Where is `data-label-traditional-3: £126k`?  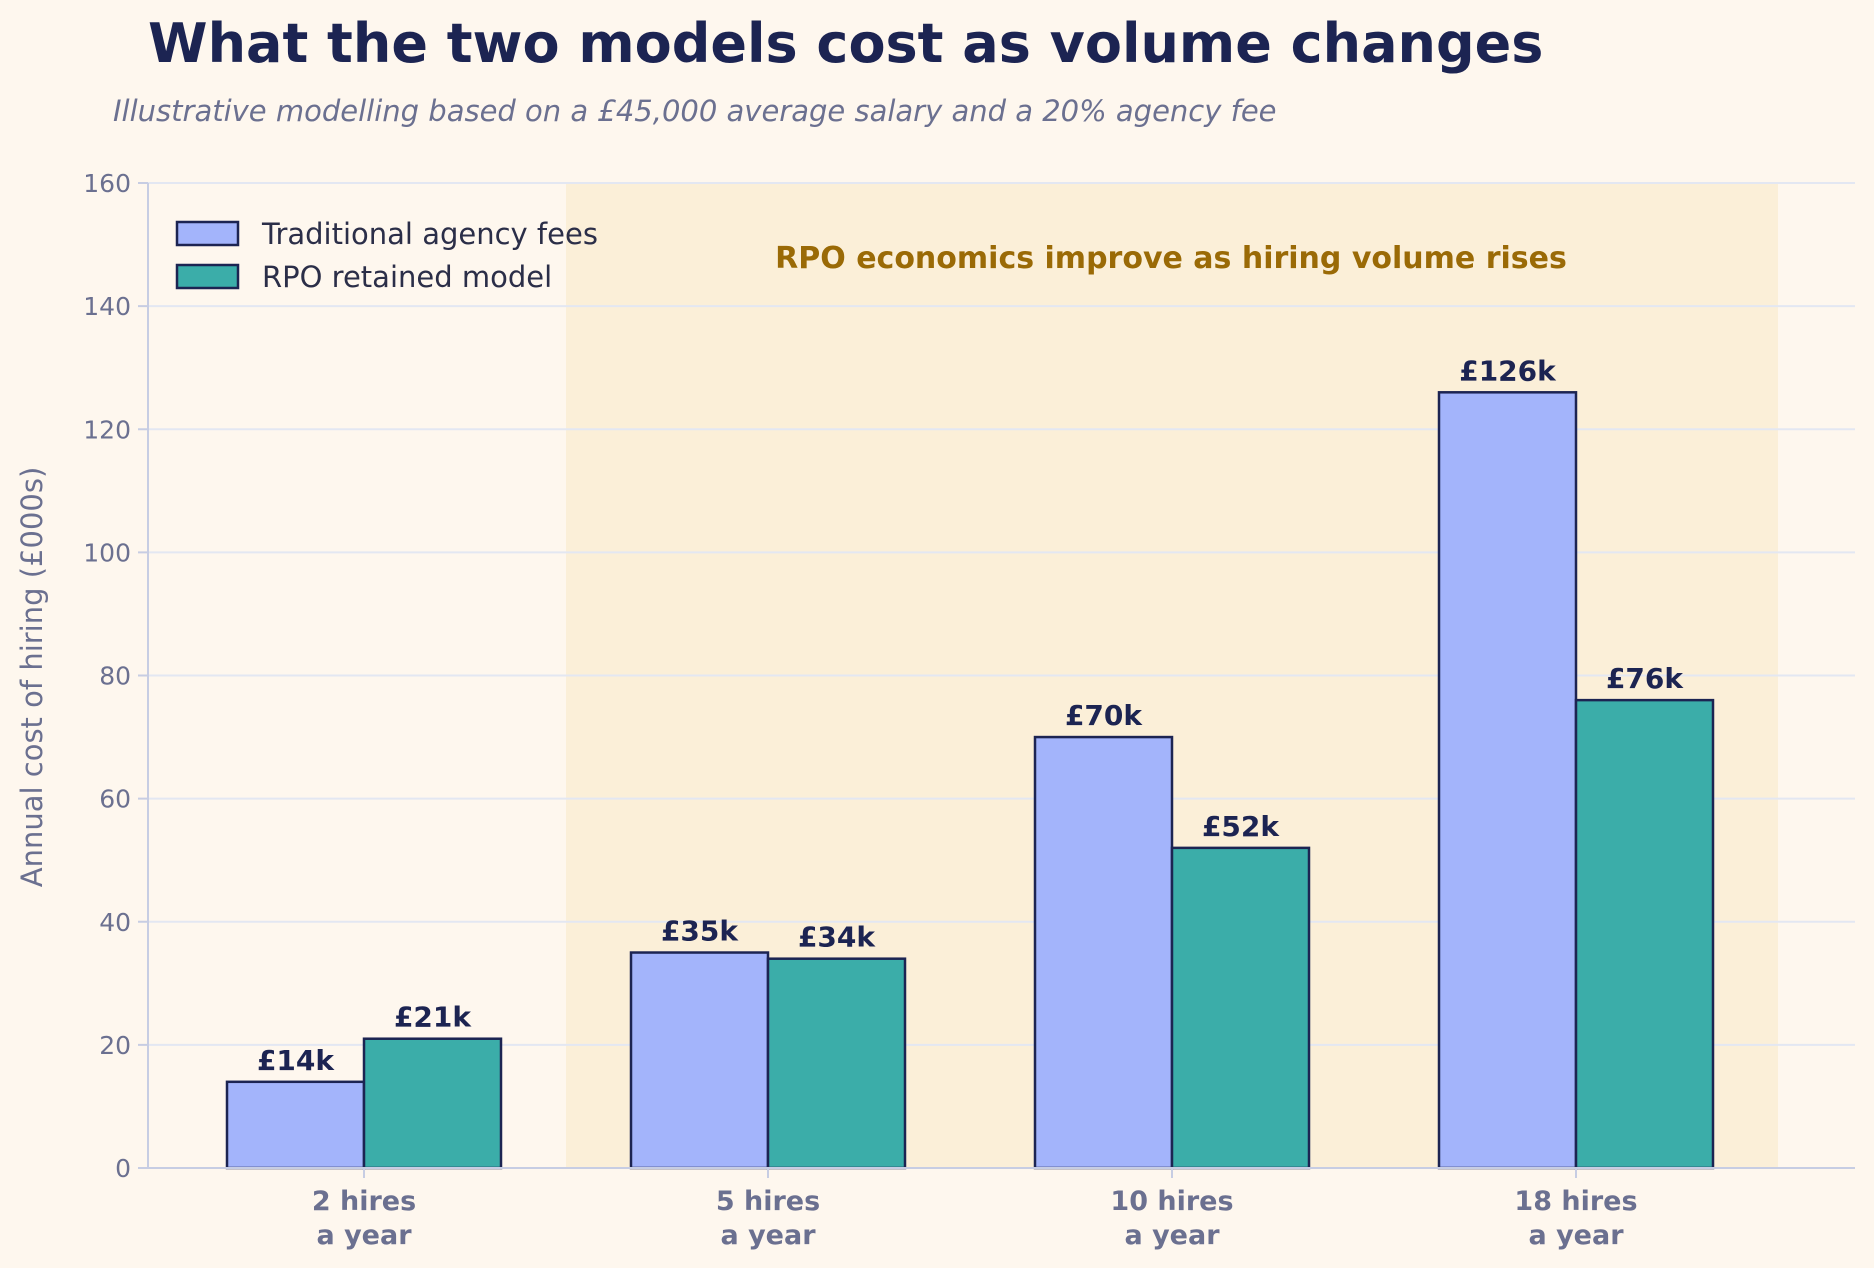
data-label-traditional-3: £126k is located at coordinates (1508, 370).